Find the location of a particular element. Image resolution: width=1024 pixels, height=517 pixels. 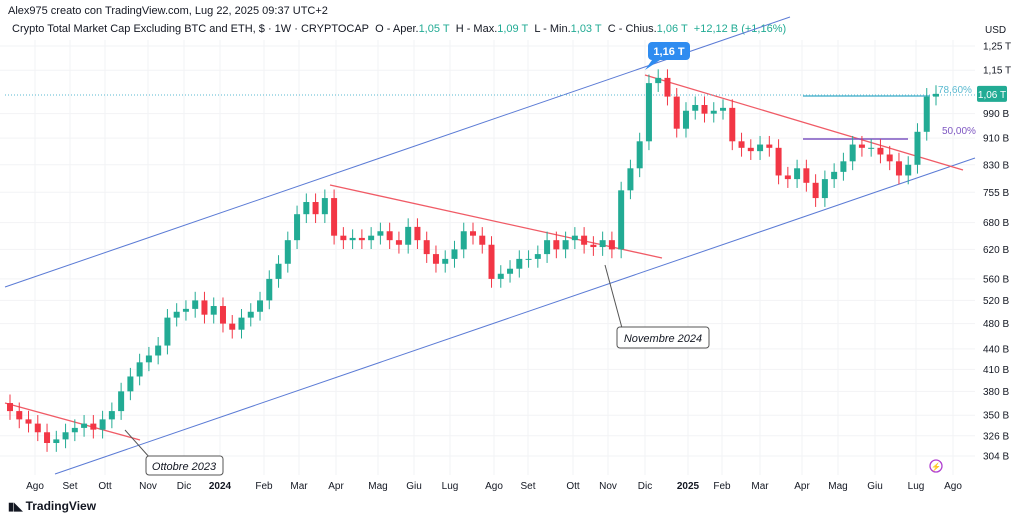

x-tick-label: 2025 is located at coordinates (688, 486).